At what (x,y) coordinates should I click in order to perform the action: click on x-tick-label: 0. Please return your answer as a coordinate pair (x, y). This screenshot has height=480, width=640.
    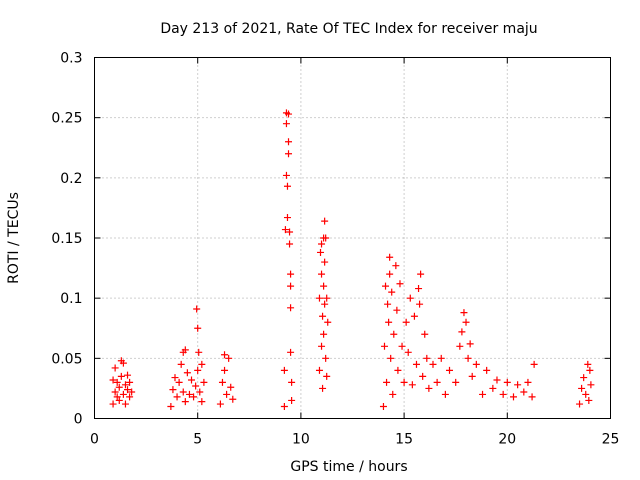
    Looking at the image, I should click on (94, 440).